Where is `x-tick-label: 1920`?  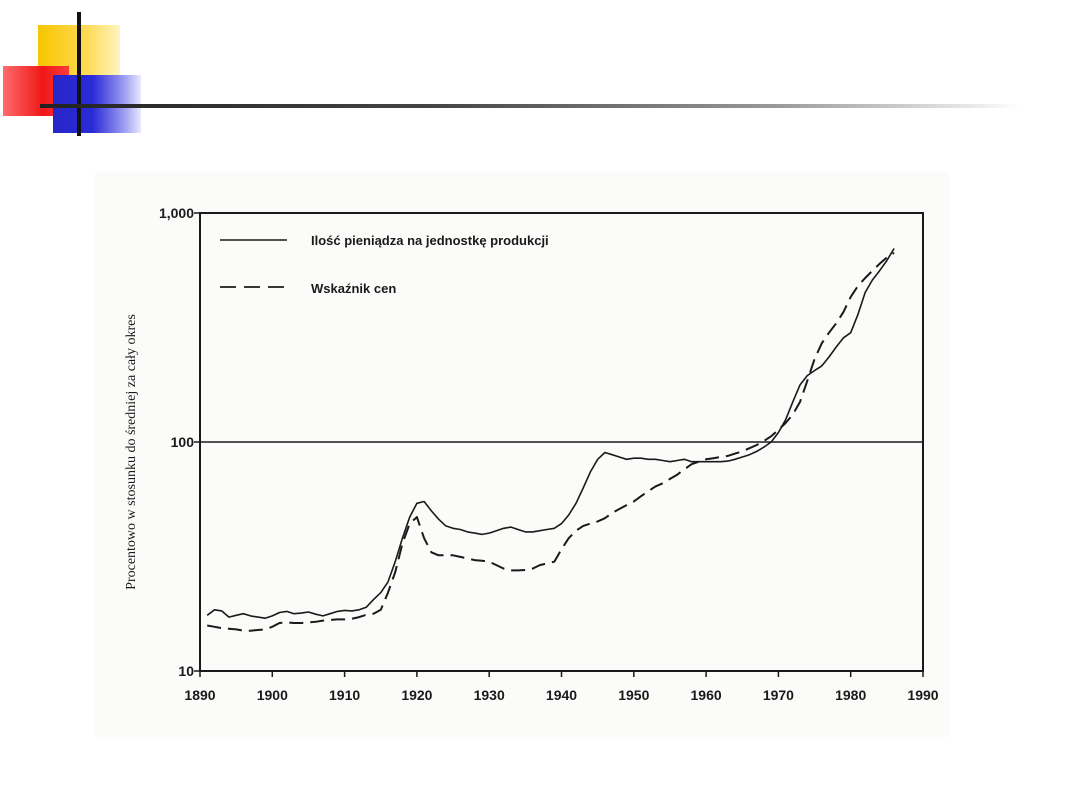
x-tick-label: 1920 is located at coordinates (416, 695).